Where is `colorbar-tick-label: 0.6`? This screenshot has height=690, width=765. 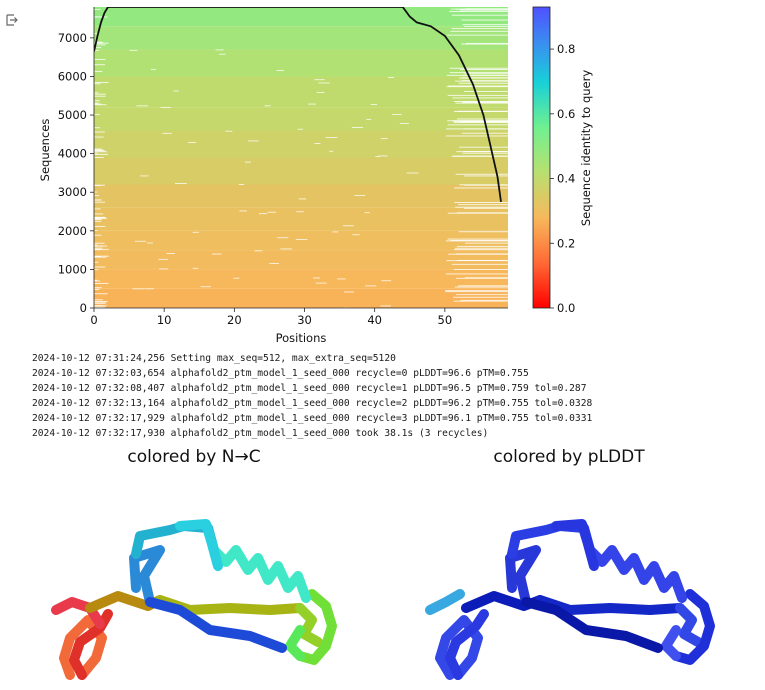 colorbar-tick-label: 0.6 is located at coordinates (566, 114).